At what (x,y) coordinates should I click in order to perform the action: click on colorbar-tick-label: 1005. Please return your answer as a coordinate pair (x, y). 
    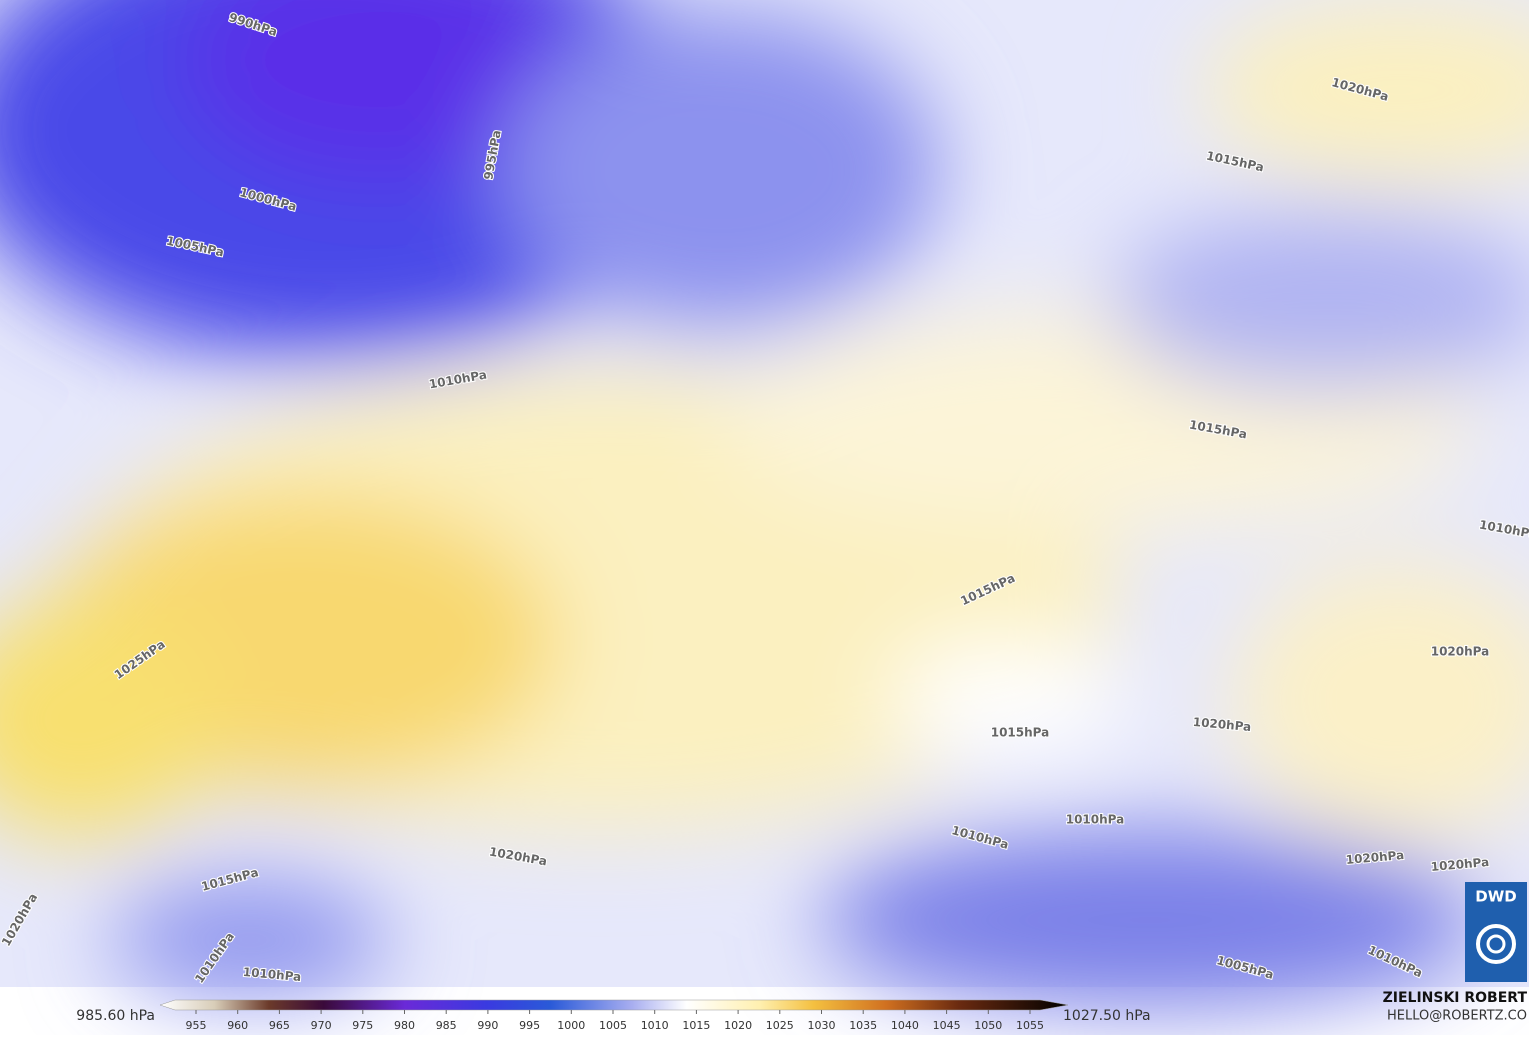
    Looking at the image, I should click on (613, 1025).